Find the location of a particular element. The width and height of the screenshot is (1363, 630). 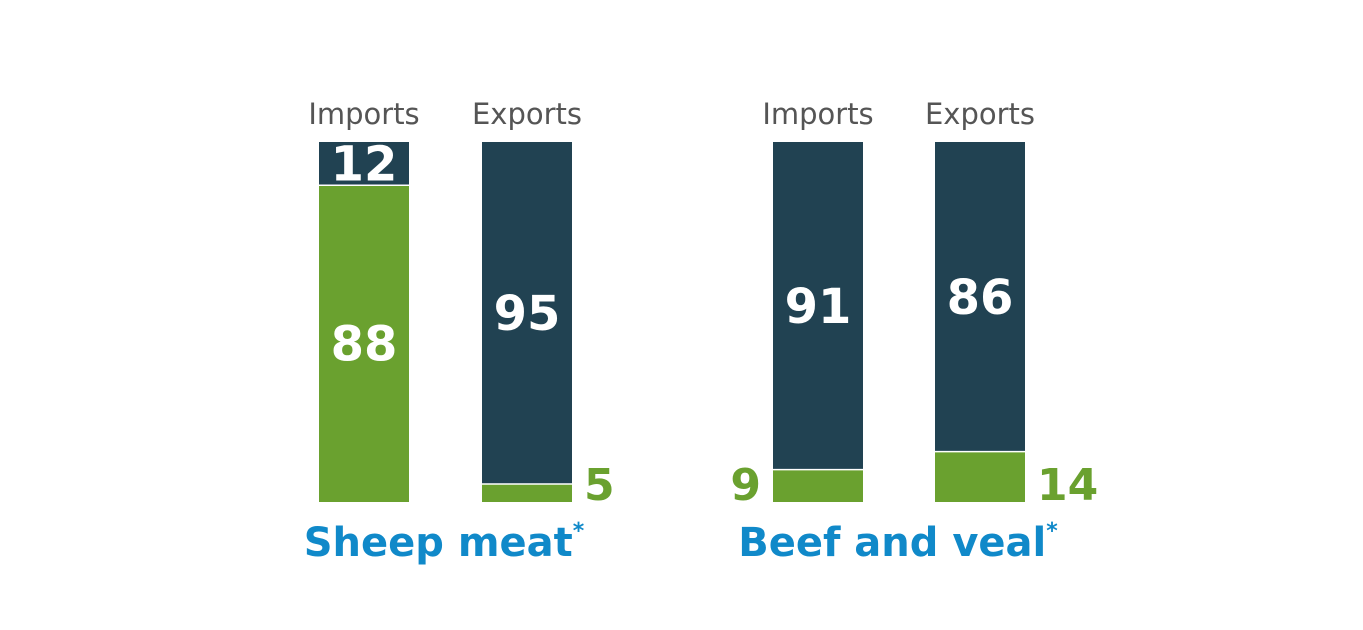

value-dark-sheep-meat-exports: 95 is located at coordinates (527, 314).